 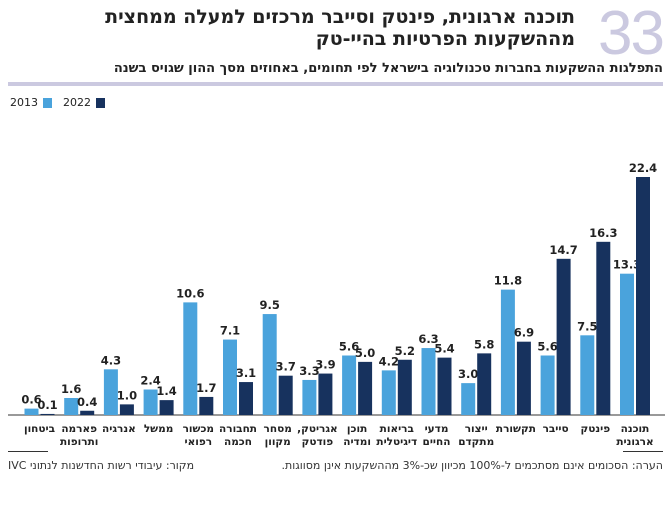 I want to click on data-label-2022: 0.4, so click(x=87, y=402).